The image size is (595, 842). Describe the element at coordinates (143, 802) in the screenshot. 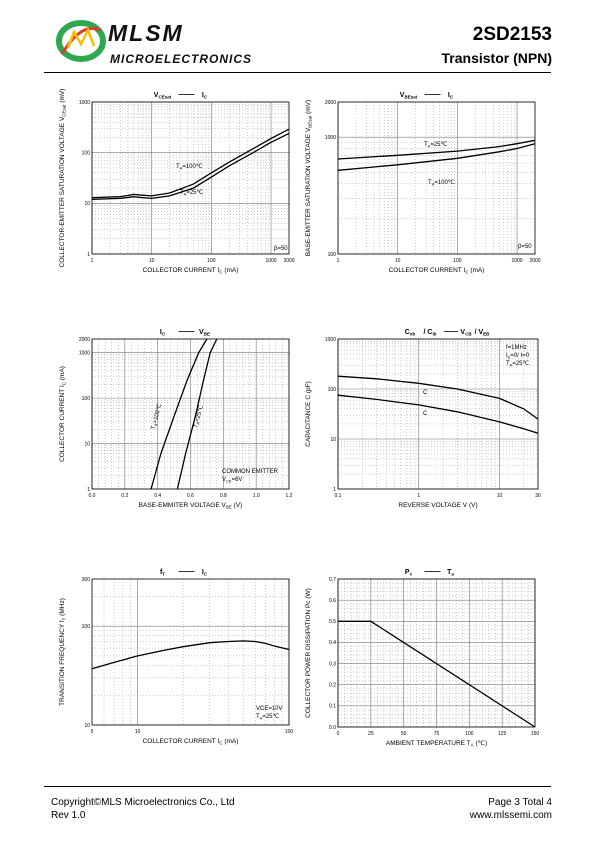

I see `footer-copyright: Copyright©MLS Microelectronics Co., Ltd` at that location.